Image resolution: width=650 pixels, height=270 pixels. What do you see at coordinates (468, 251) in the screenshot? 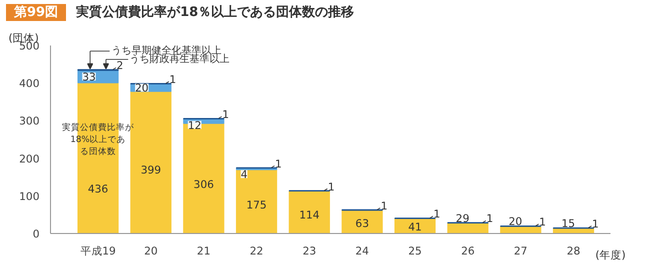
I see `x-tick-label: 26` at bounding box center [468, 251].